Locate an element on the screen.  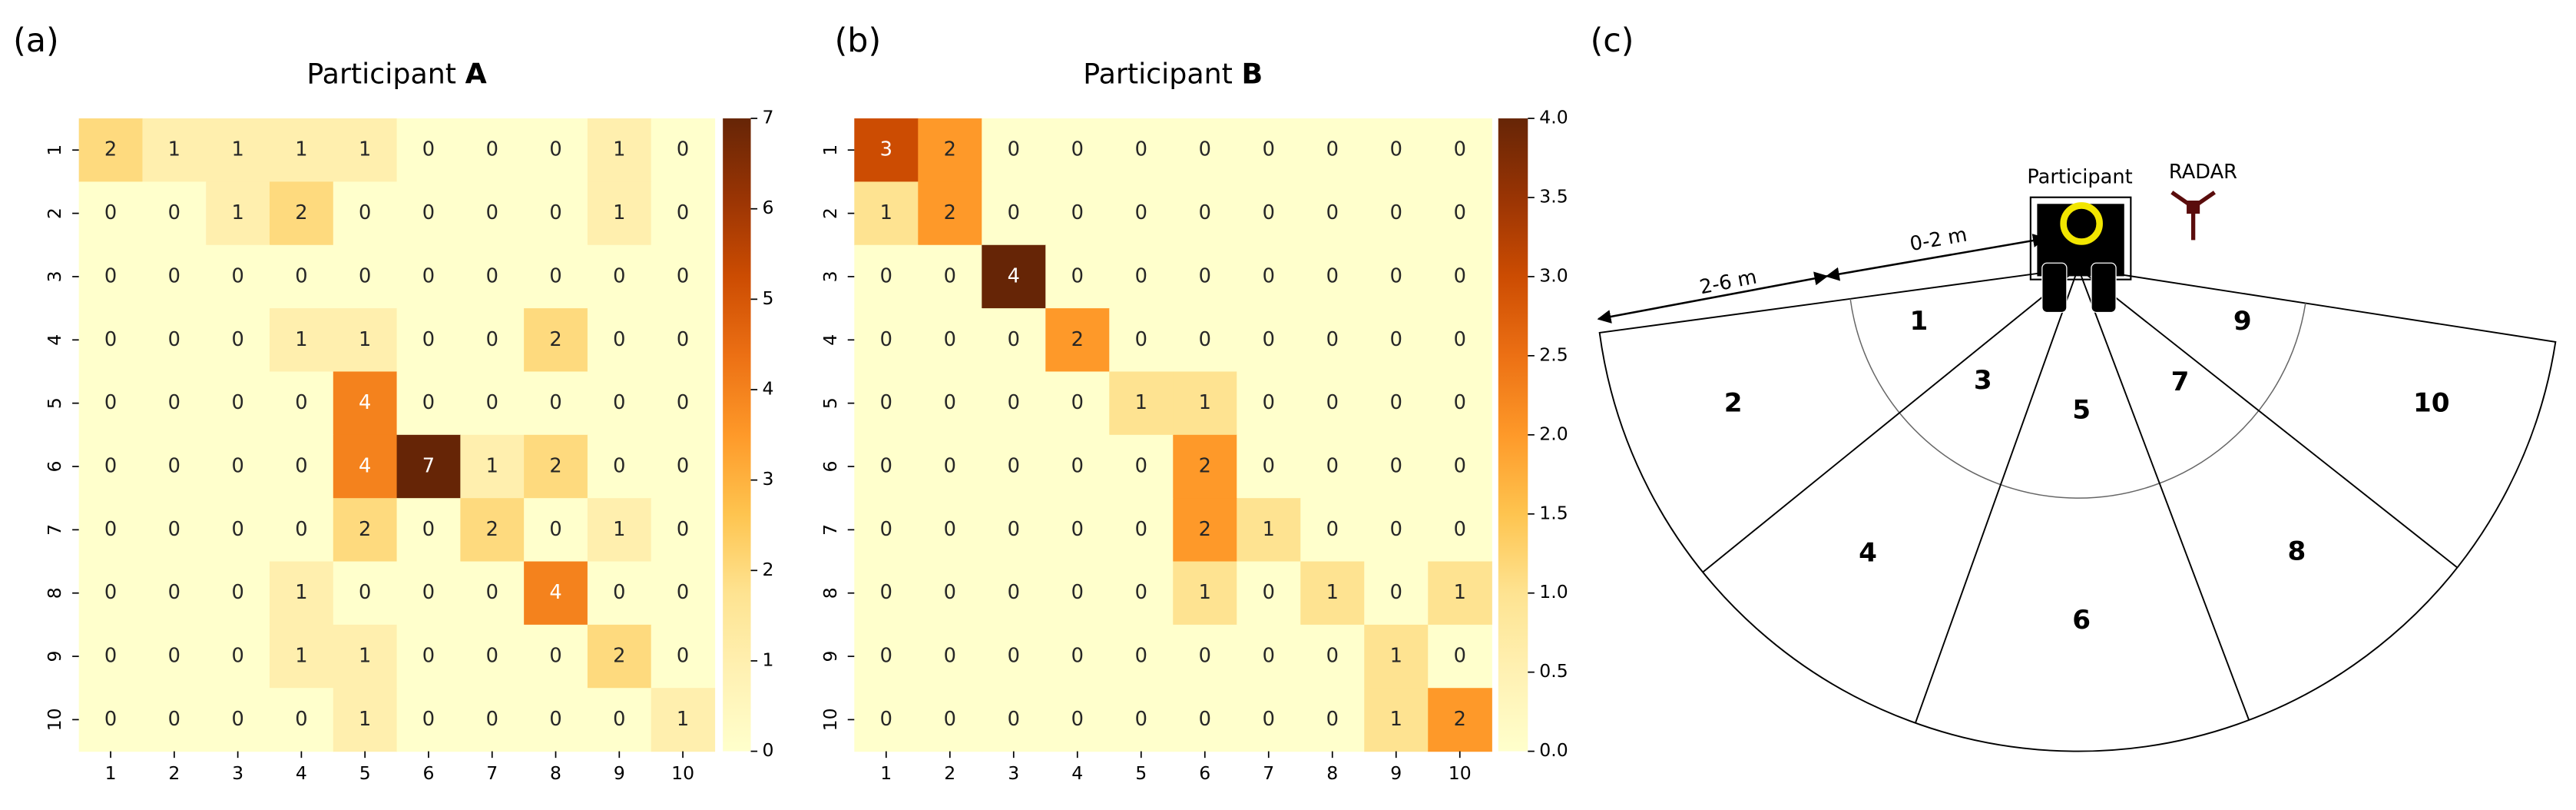
panel-label: (a) is located at coordinates (36, 41).